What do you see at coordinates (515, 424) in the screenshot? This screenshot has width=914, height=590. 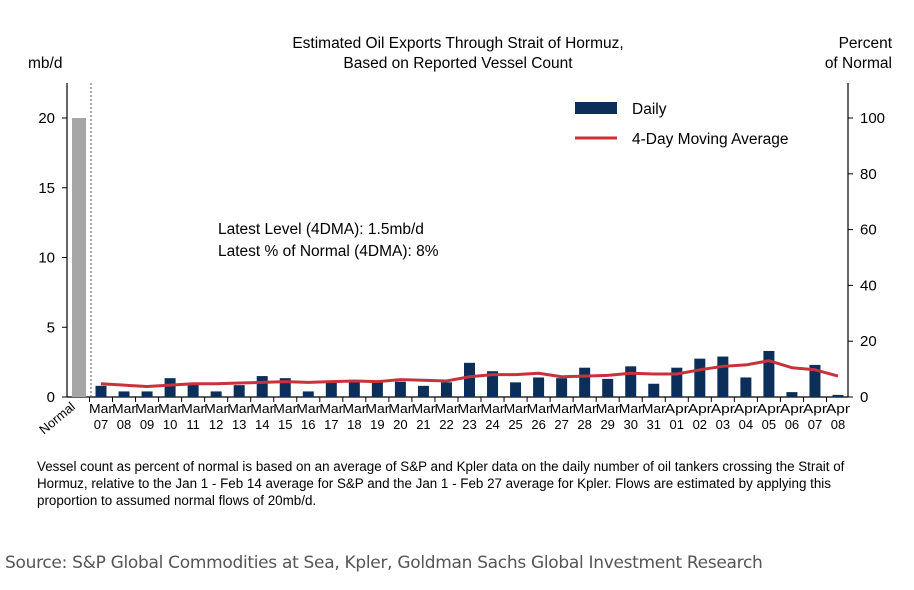 I see `x-tick-label-day: 25` at bounding box center [515, 424].